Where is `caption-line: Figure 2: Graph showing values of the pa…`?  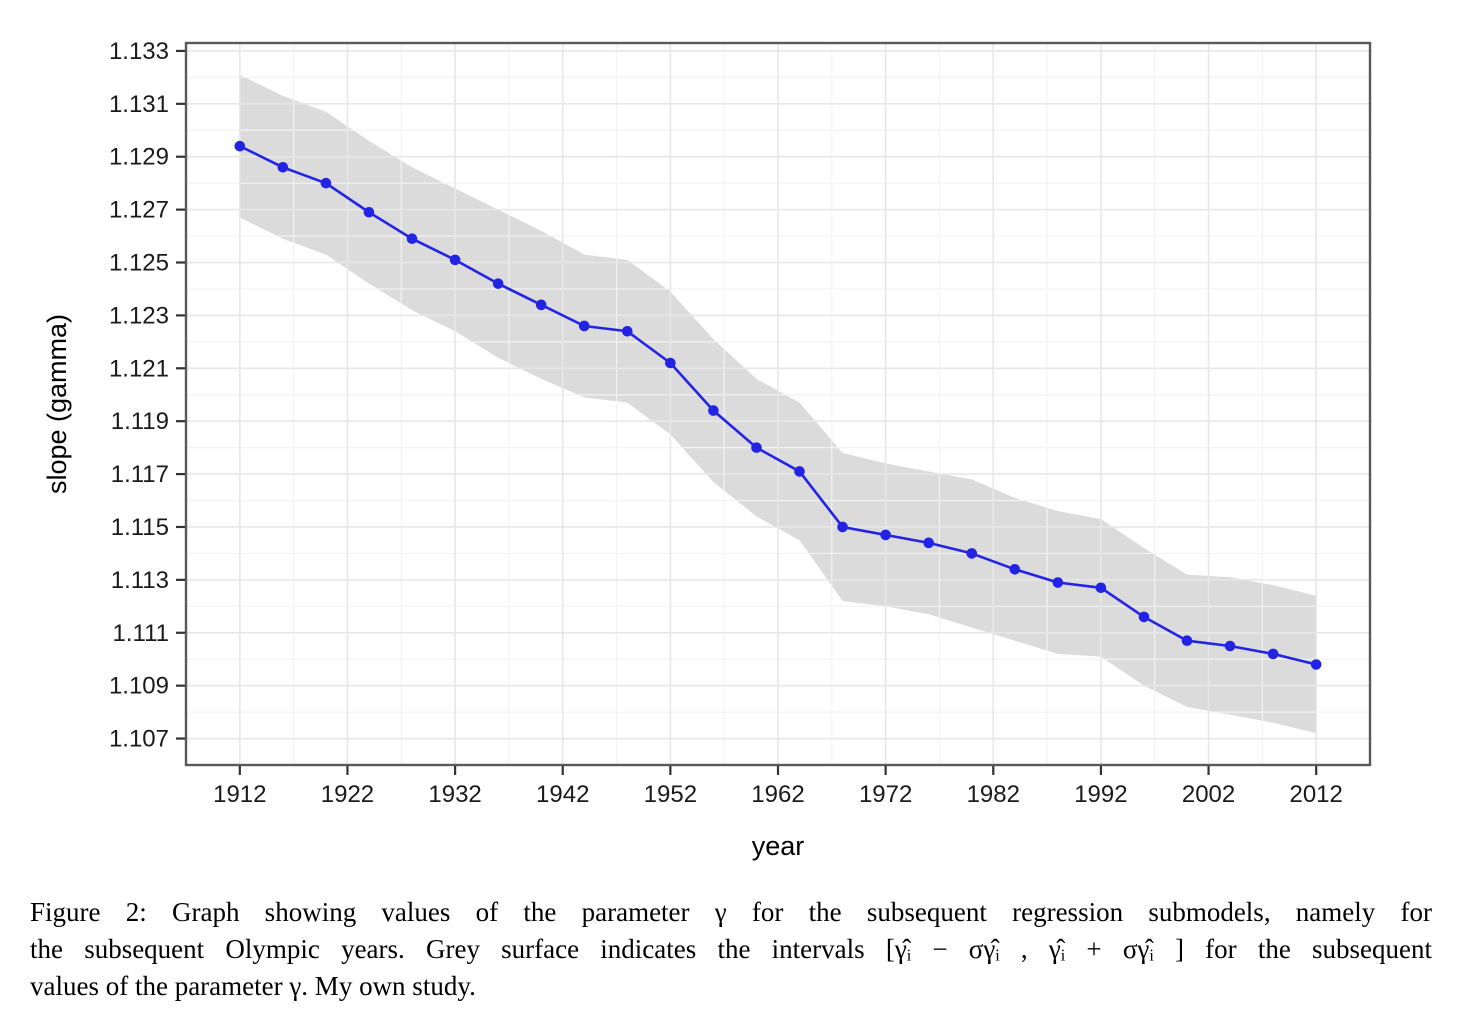
caption-line: Figure 2: Graph showing values of the pa… is located at coordinates (731, 912).